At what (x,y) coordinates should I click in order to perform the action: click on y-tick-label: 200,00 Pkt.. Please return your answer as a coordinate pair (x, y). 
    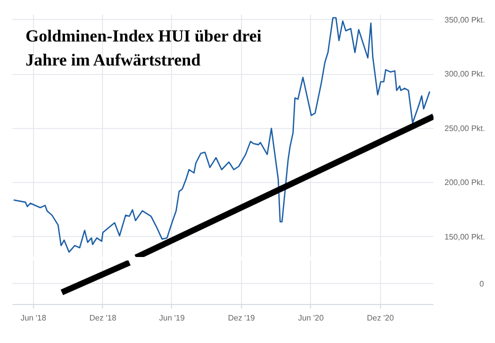
    Looking at the image, I should click on (464, 183).